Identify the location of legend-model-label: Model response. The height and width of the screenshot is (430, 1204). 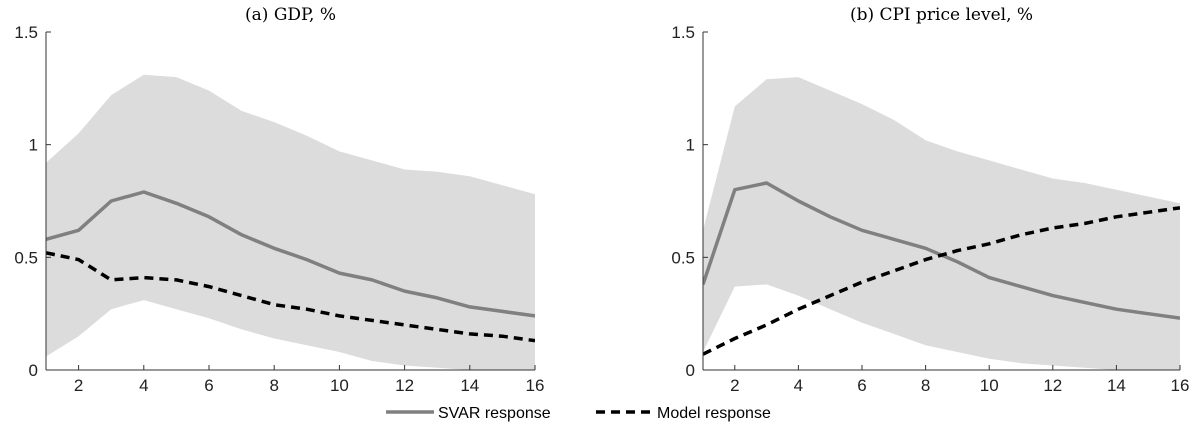
(714, 413).